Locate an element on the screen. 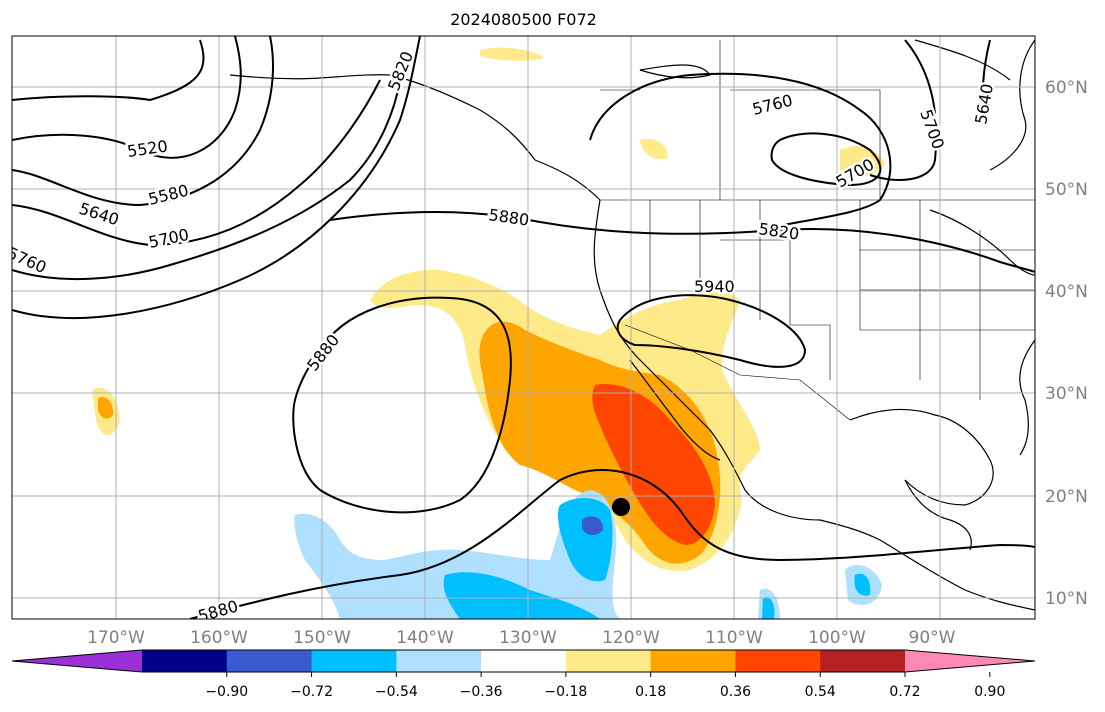  lat-label: 40°N is located at coordinates (1066, 292).